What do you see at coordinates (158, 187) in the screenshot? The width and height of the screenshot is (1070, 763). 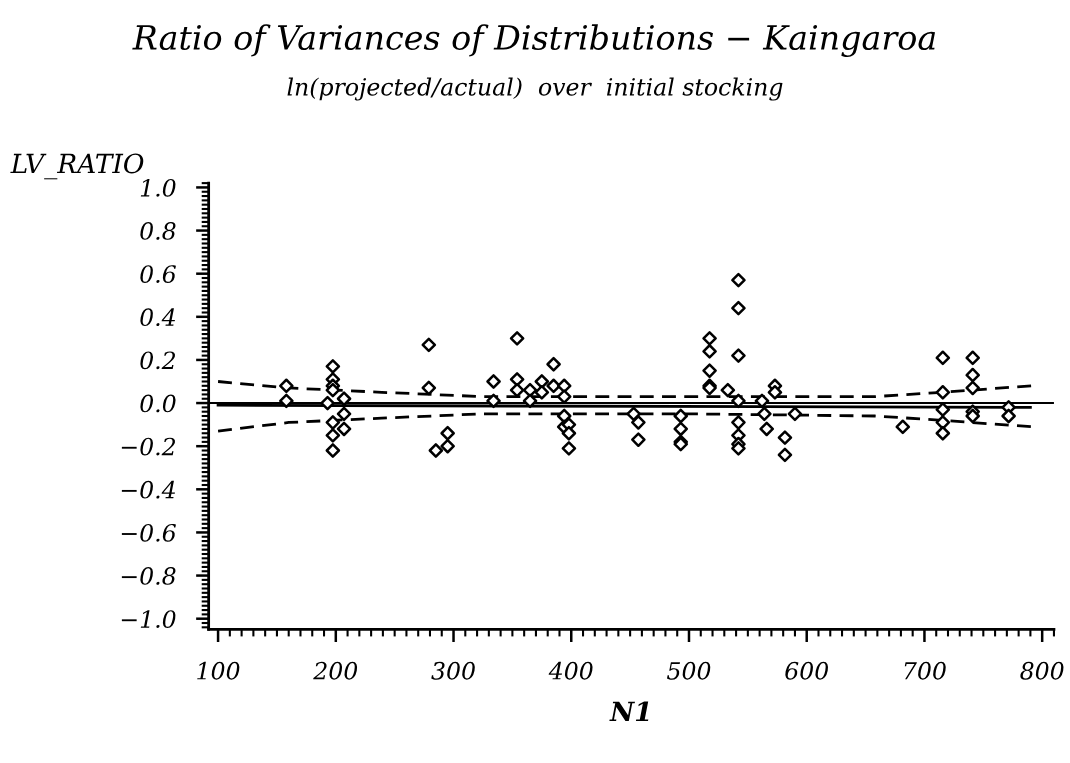 I see `y-tick-label: 1.0` at bounding box center [158, 187].